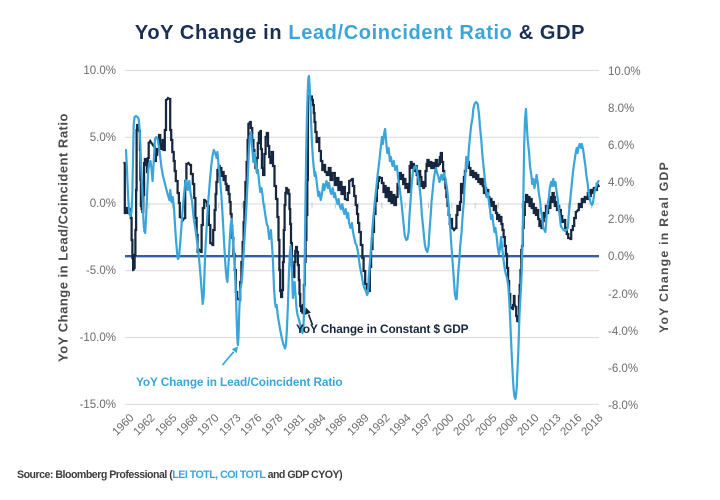 Image resolution: width=720 pixels, height=500 pixels. Describe the element at coordinates (664, 247) in the screenshot. I see `svg-text: YoY Change in Real GDP` at that location.